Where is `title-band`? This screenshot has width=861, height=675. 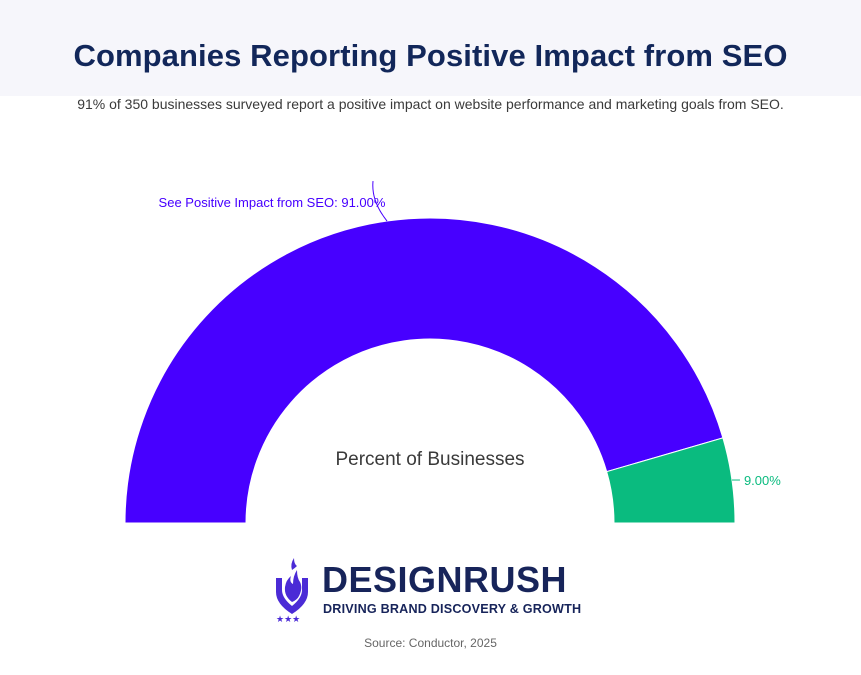
title-band is located at coordinates (430, 48).